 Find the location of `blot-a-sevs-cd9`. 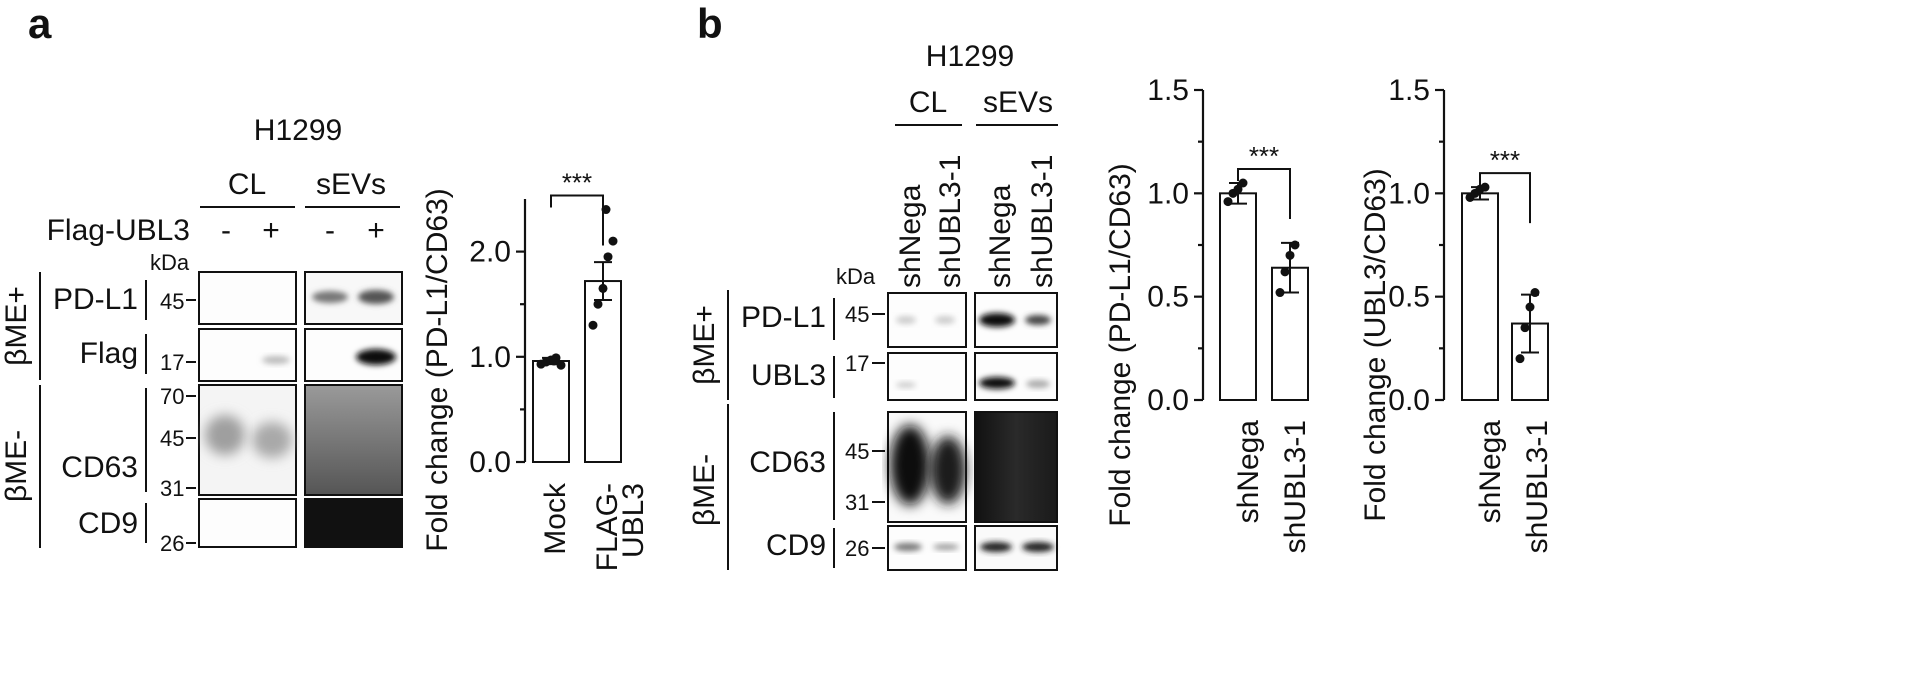

blot-a-sevs-cd9 is located at coordinates (353, 523).